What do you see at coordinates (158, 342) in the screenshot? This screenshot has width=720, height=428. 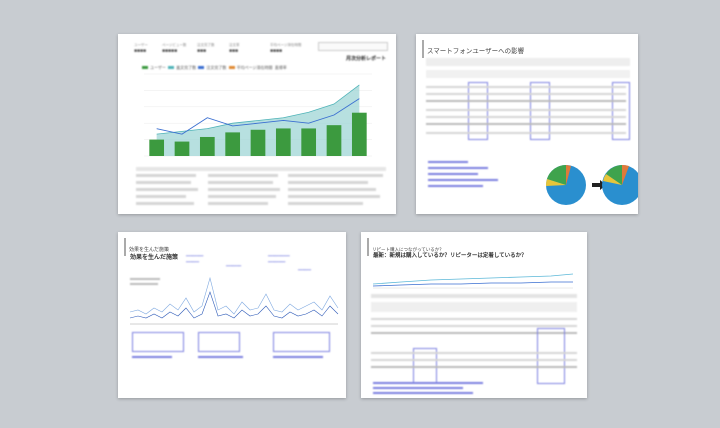 I see `callout-box-a` at bounding box center [158, 342].